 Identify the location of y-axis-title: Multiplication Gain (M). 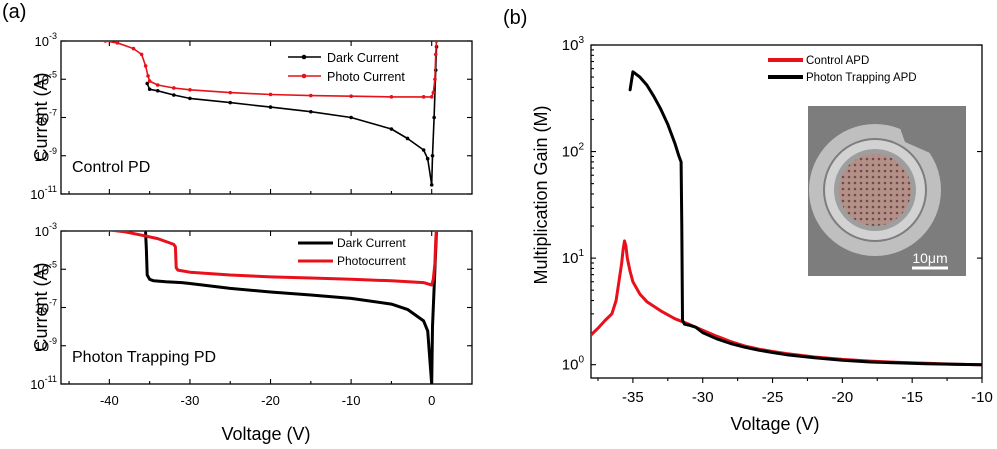
(541, 194).